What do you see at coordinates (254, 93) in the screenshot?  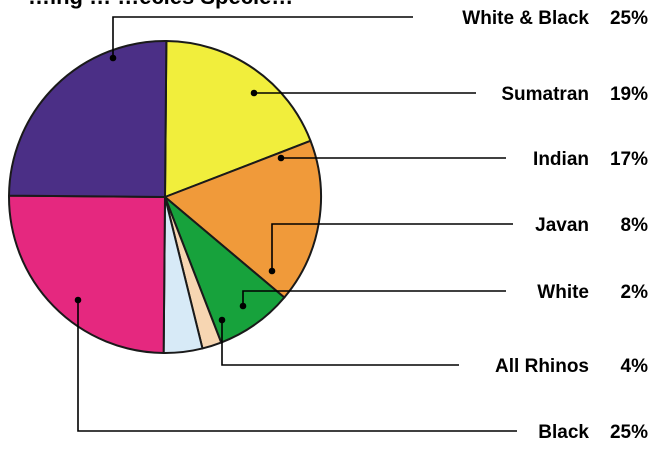 I see `anchor-dot-sumatran` at bounding box center [254, 93].